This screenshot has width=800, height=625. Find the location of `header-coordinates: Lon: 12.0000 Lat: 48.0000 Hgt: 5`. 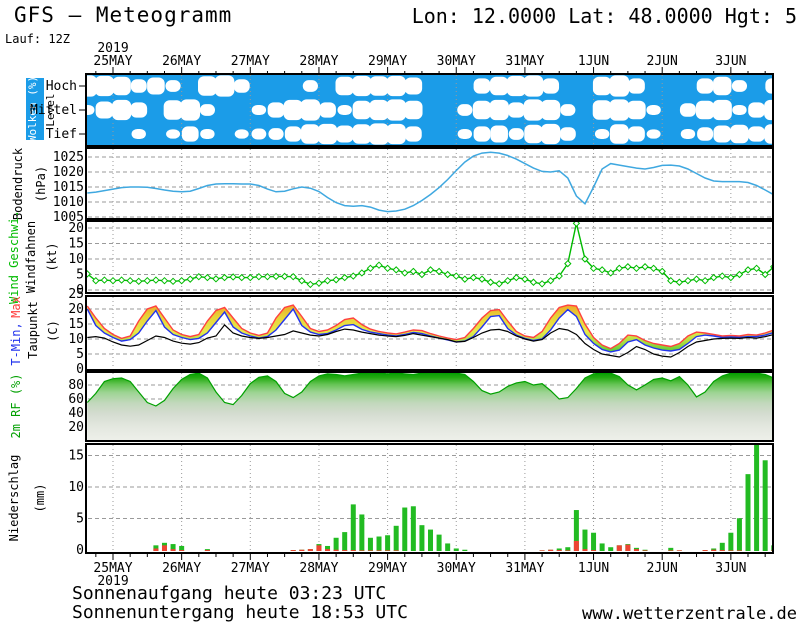

header-coordinates: Lon: 12.0000 Lat: 48.0000 Hgt: 5 is located at coordinates (604, 16).